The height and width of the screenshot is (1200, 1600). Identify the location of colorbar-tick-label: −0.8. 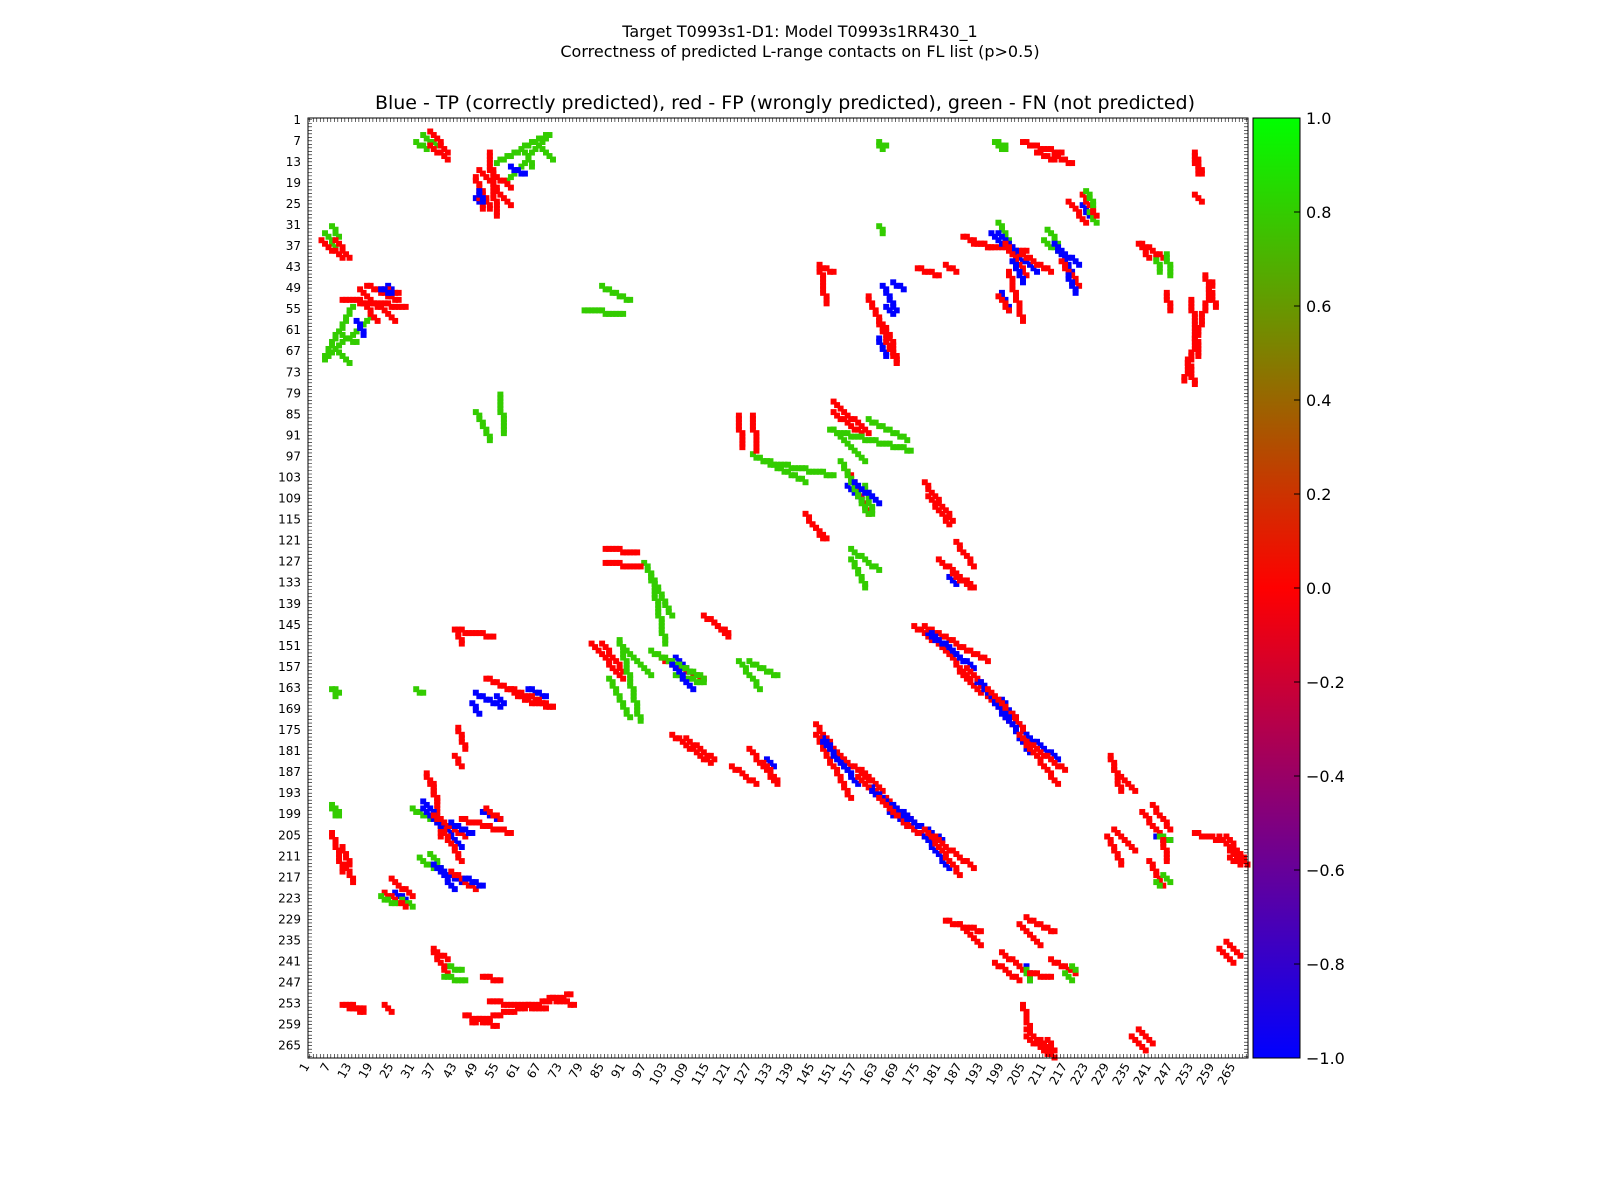
(1325, 964).